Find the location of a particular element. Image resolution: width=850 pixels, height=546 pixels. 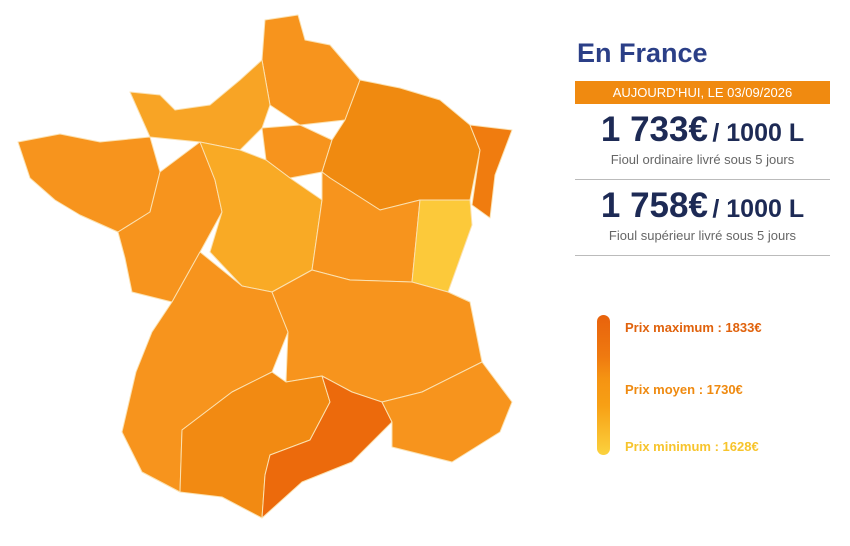

legend-label: Prix maximum : 1833€ is located at coordinates (693, 327).